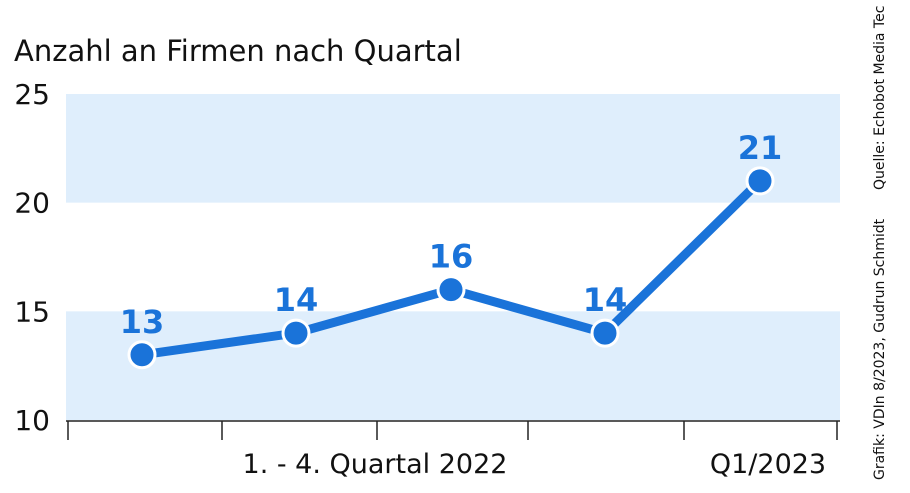 Image resolution: width=910 pixels, height=493 pixels. I want to click on credit-graphic: Grafik: VDIn 8/2023, Gudrun Schmidt, so click(880, 349).